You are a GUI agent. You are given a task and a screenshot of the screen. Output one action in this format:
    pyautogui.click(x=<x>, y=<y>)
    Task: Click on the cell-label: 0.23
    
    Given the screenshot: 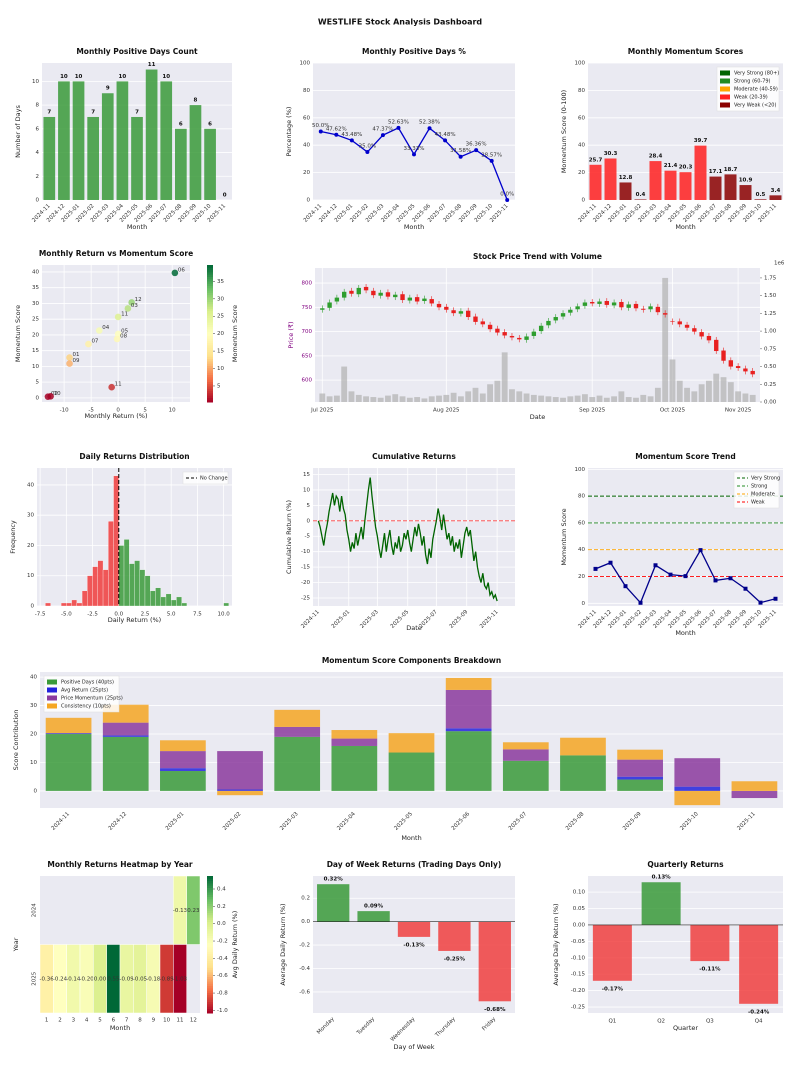 What is the action you would take?
    pyautogui.click(x=193, y=911)
    